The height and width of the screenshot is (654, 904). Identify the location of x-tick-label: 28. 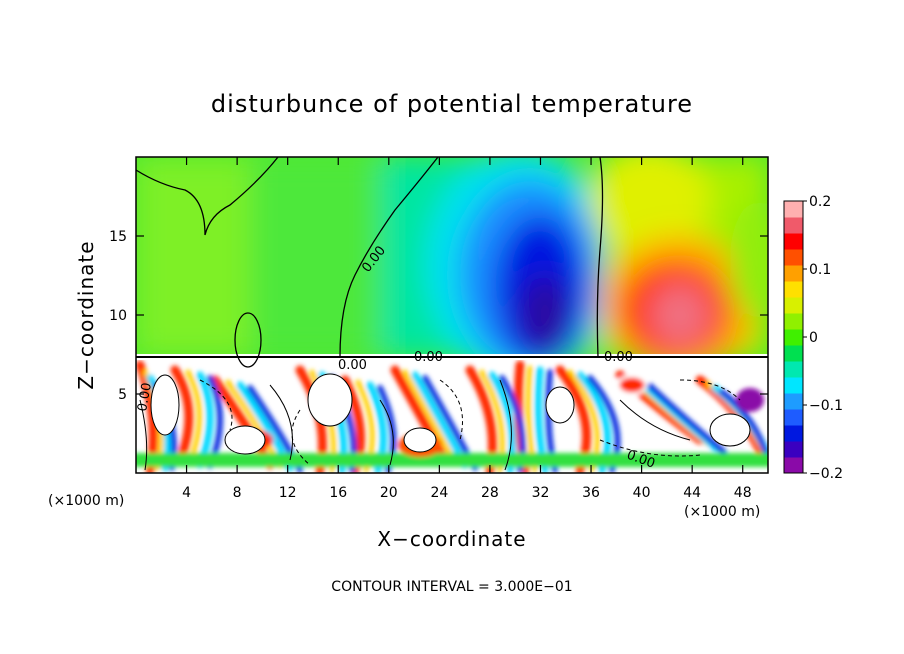
(490, 493).